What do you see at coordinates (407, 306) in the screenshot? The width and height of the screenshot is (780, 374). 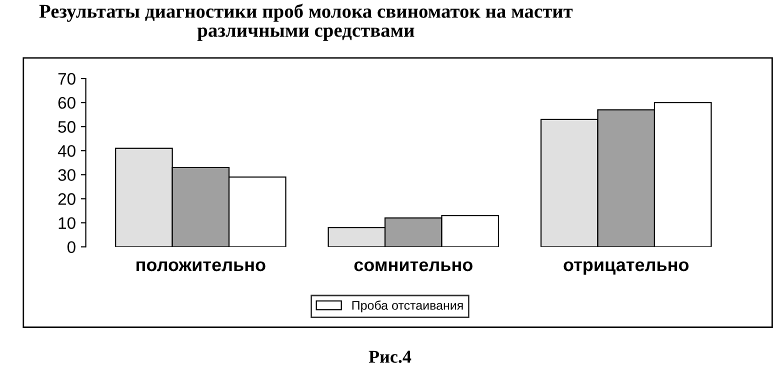 I see `legend-label: Проба отстаивания` at bounding box center [407, 306].